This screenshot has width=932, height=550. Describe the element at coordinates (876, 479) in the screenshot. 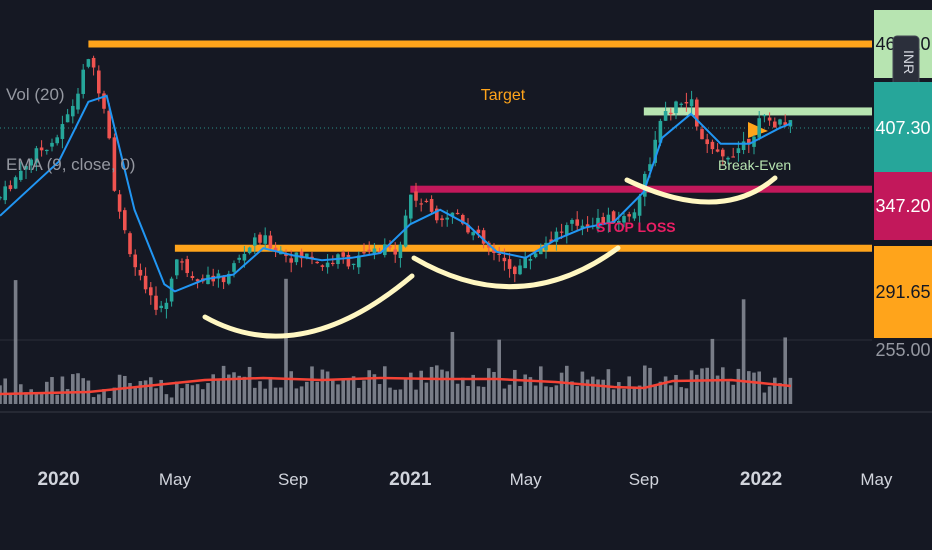

I see `x-tick-label: May` at that location.